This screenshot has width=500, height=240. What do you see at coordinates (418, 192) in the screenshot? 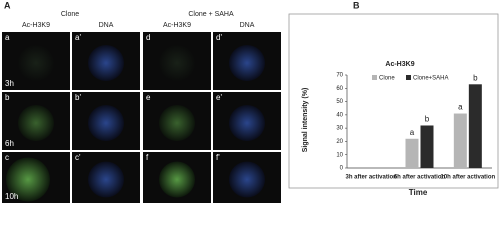
I see `x-axis-label: Time` at bounding box center [418, 192].